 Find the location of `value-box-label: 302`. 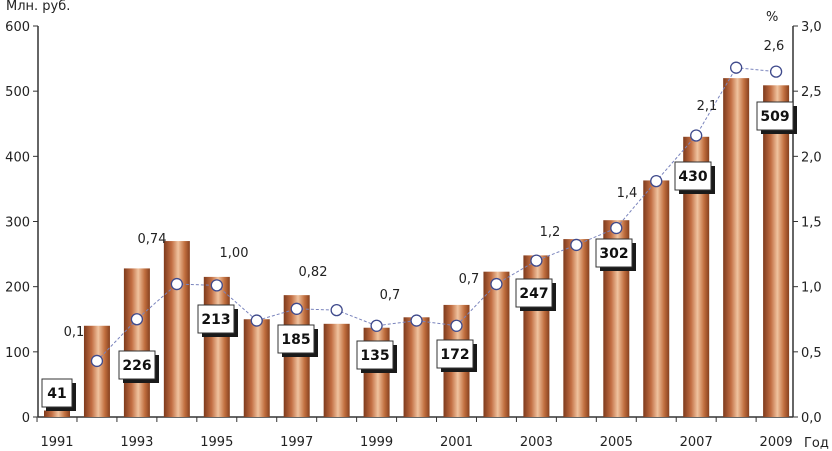

value-box-label: 302 is located at coordinates (613, 254).